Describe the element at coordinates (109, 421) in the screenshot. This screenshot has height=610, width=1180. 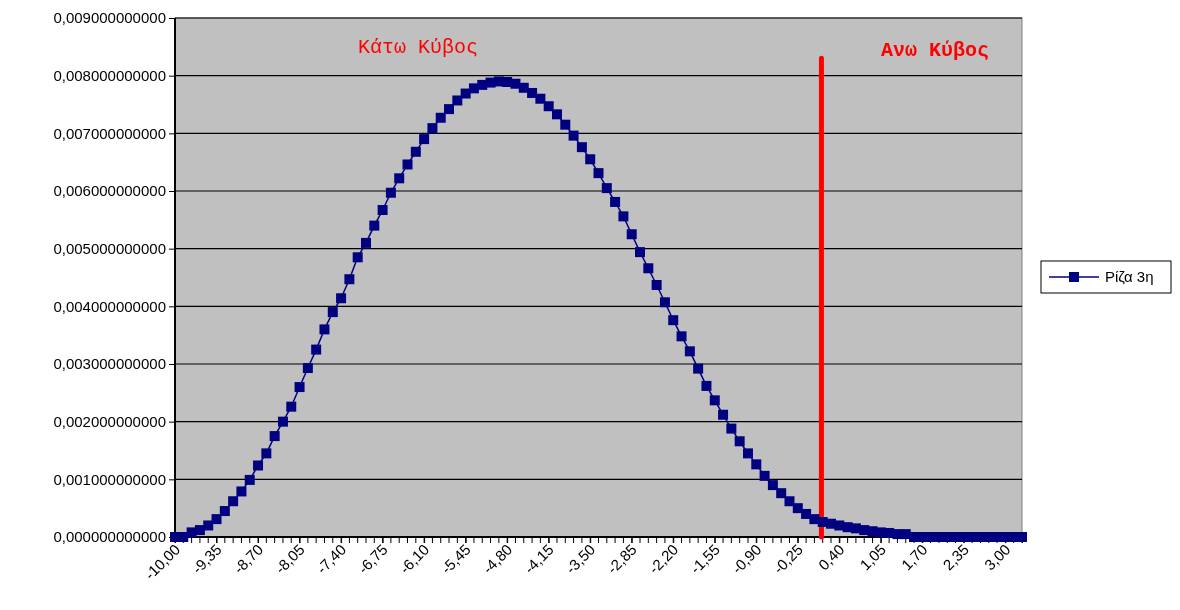
I see `y-tick-label: 0,002000000000` at that location.